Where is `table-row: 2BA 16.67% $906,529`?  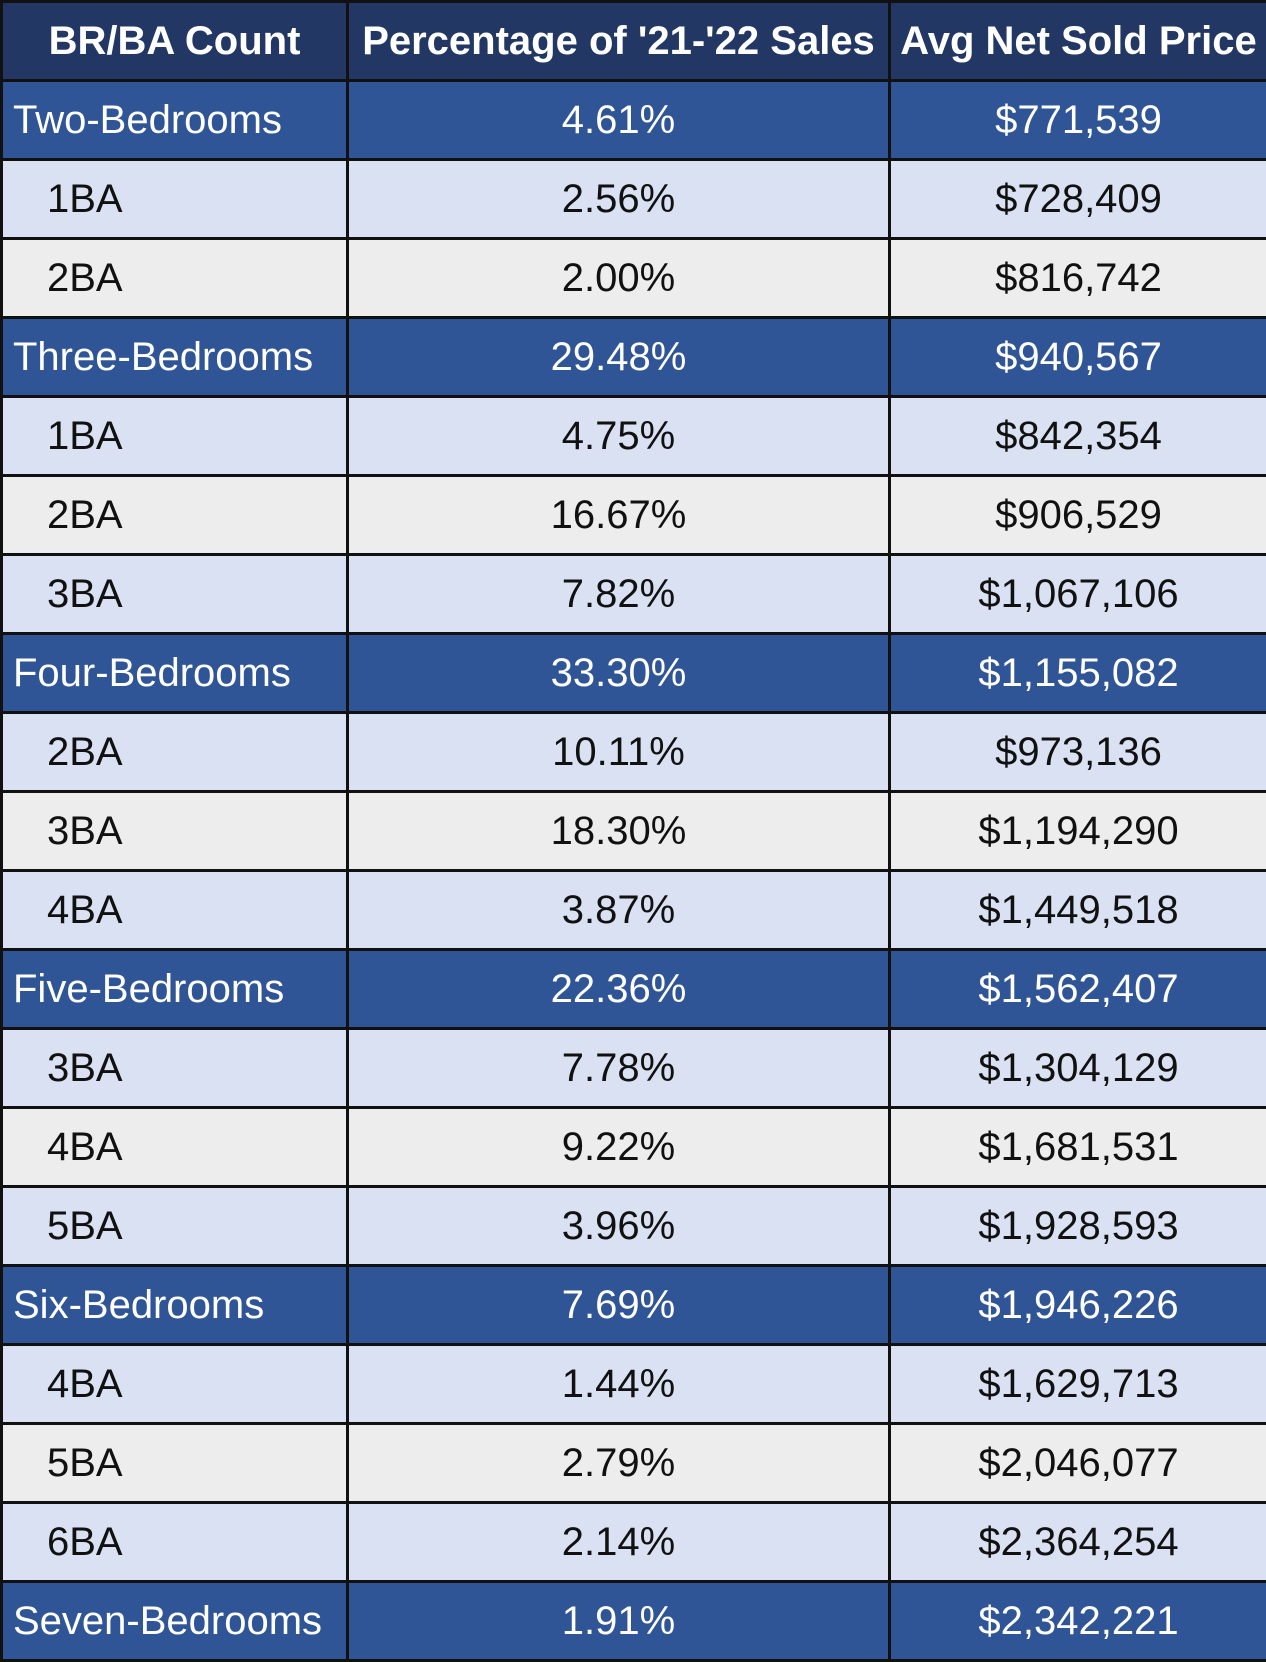
table-row: 2BA 16.67% $906,529 is located at coordinates (634, 515).